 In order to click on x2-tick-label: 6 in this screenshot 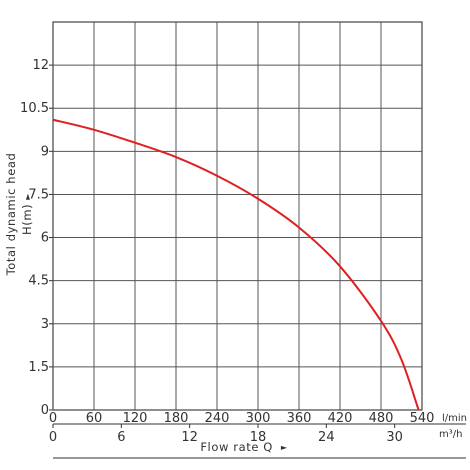, I will do `click(121, 437)`.